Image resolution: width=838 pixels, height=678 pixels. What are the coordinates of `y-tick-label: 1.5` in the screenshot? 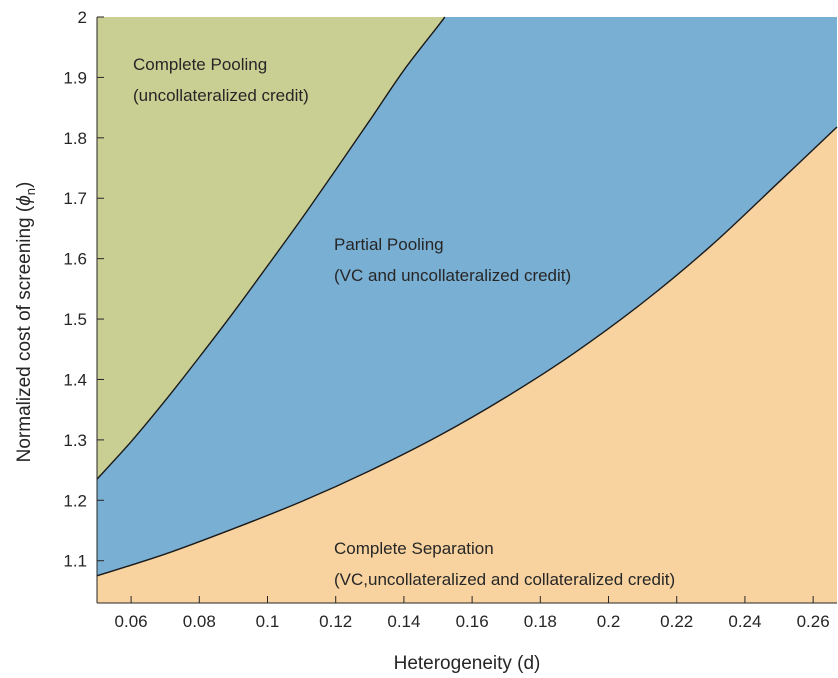 It's located at (75, 319).